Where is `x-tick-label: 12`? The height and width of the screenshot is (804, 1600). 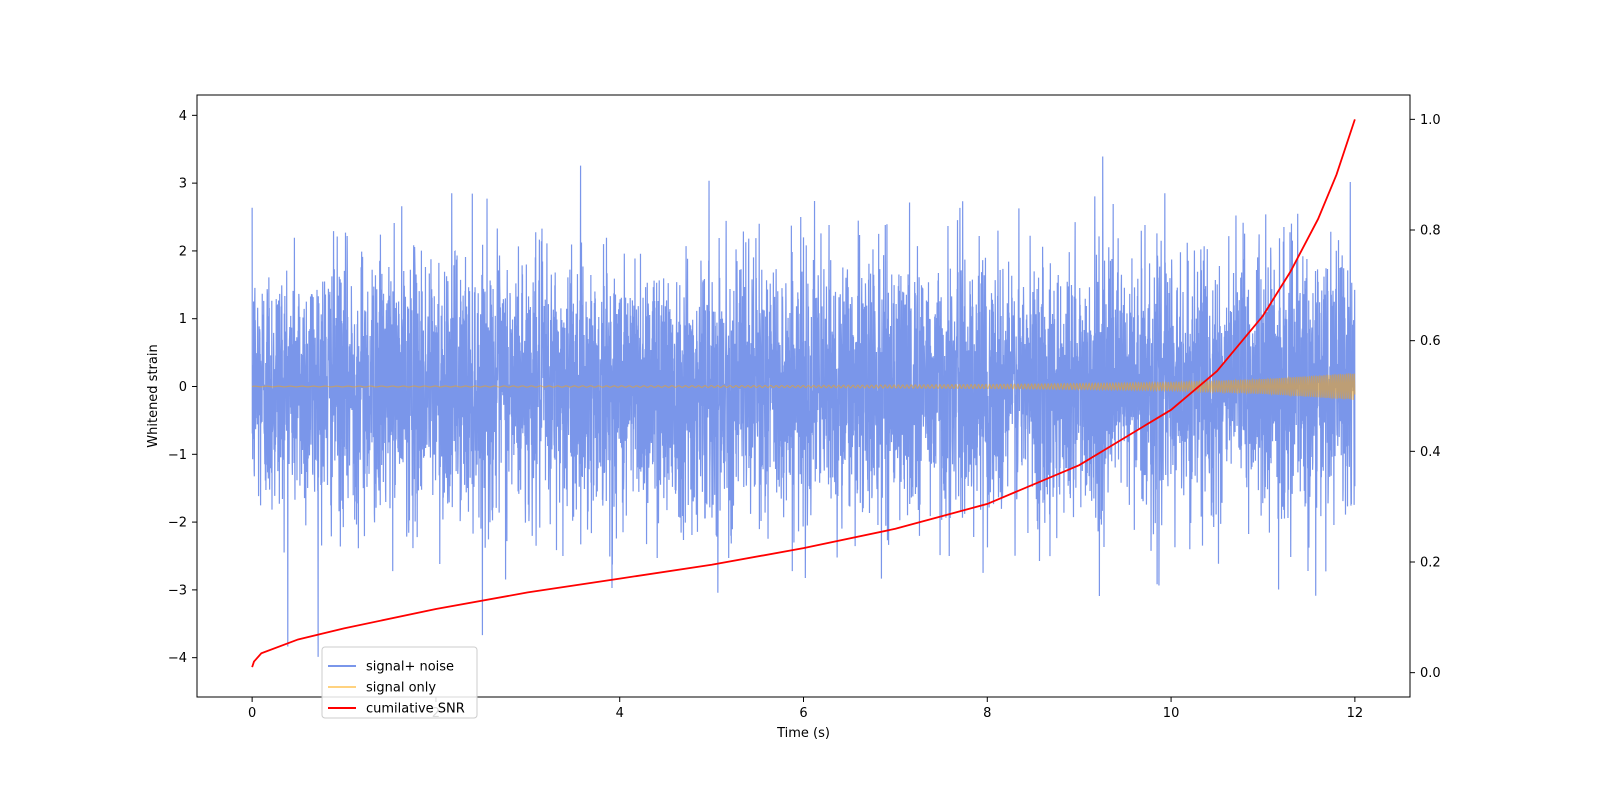 x-tick-label: 12 is located at coordinates (1355, 713).